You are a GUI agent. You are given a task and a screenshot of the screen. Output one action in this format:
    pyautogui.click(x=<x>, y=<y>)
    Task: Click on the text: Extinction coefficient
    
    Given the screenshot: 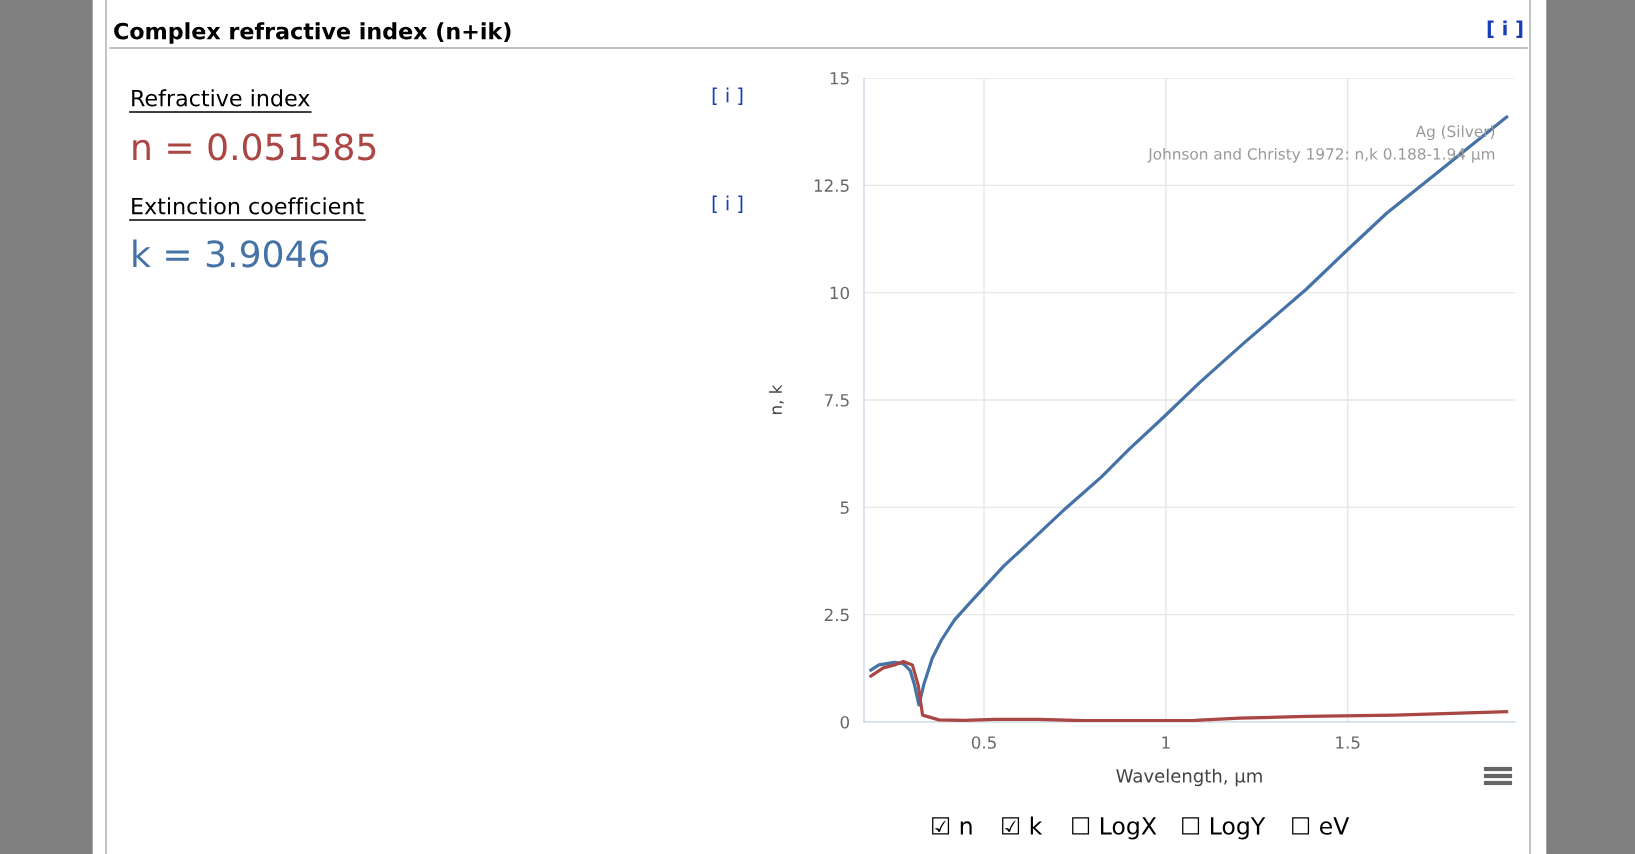 What is the action you would take?
    pyautogui.click(x=248, y=206)
    